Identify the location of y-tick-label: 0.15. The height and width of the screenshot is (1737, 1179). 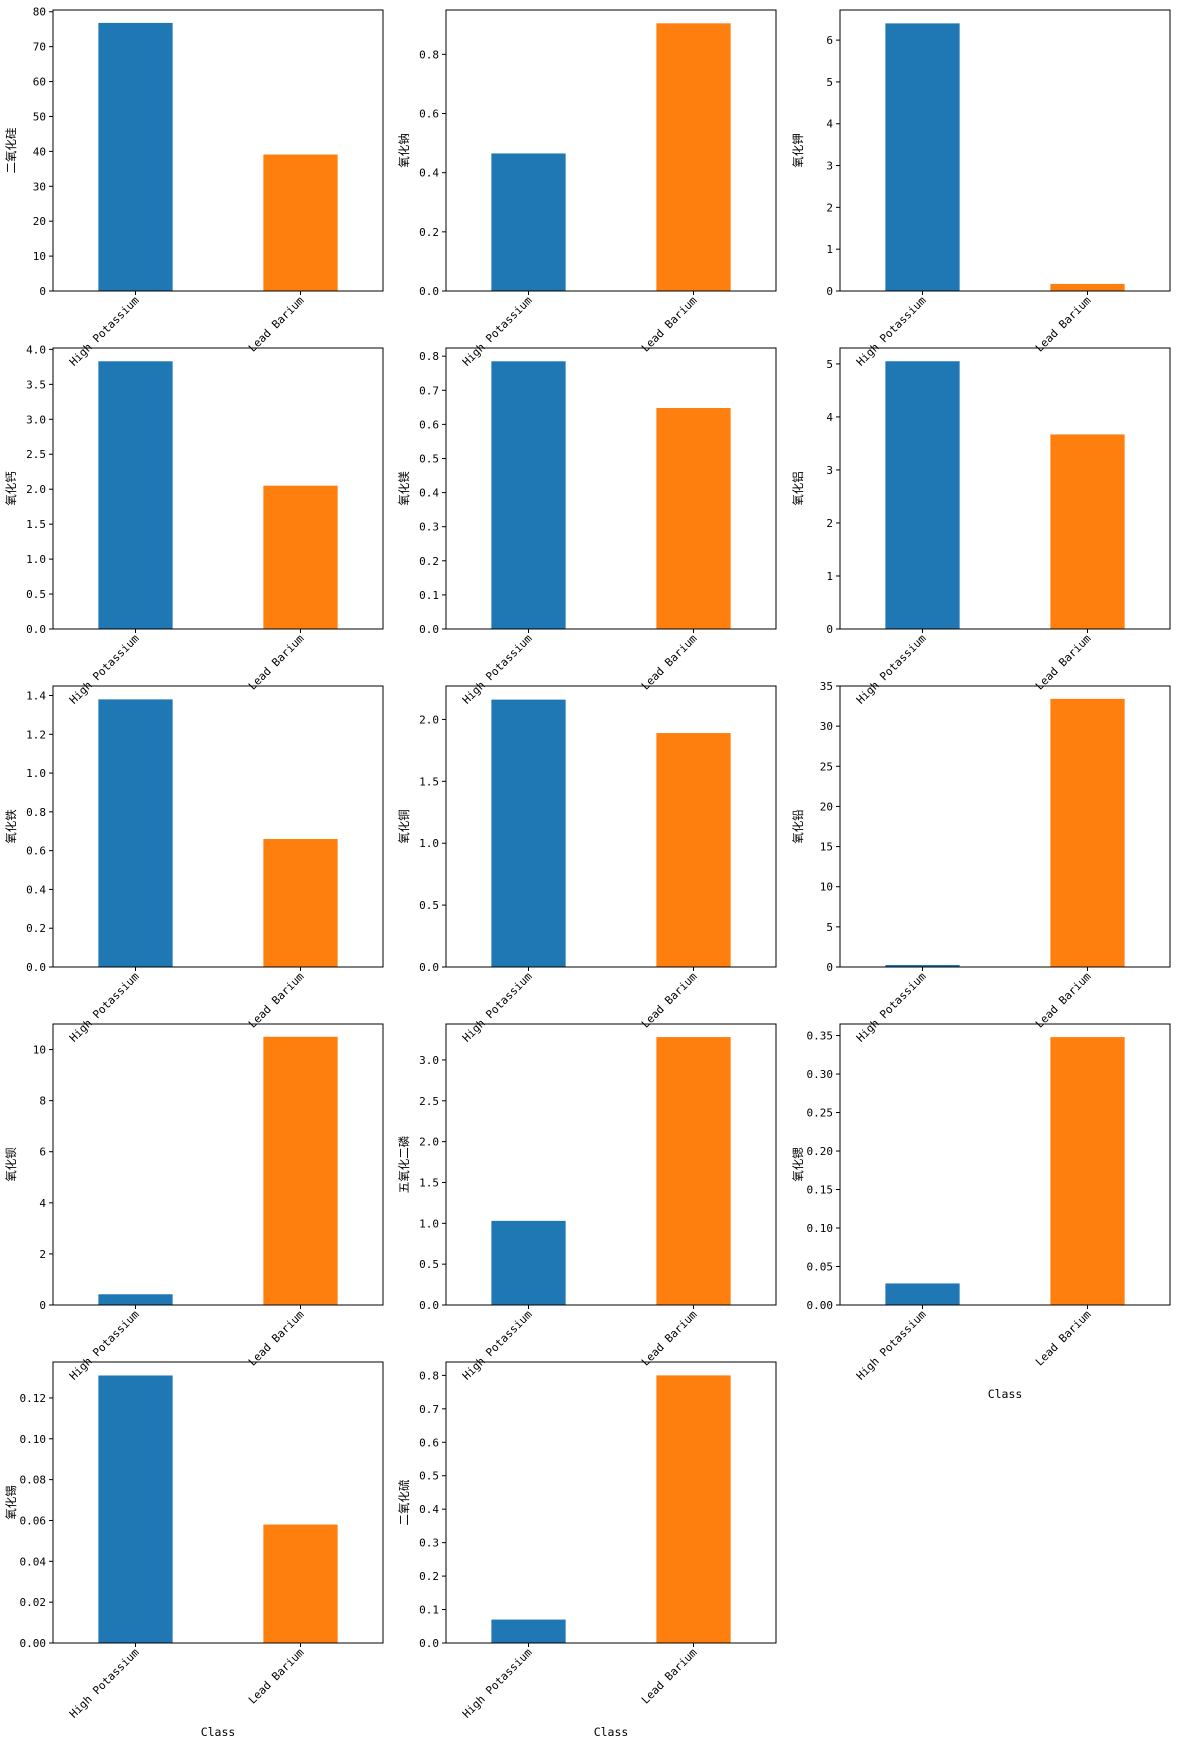
(820, 1190).